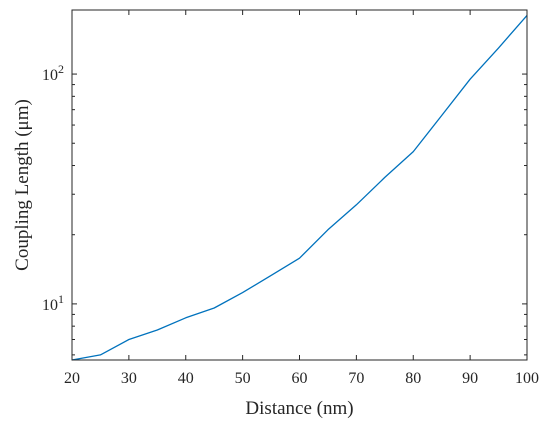 Image resolution: width=550 pixels, height=423 pixels. What do you see at coordinates (53, 303) in the screenshot?
I see `y-tick-label: 10¹` at bounding box center [53, 303].